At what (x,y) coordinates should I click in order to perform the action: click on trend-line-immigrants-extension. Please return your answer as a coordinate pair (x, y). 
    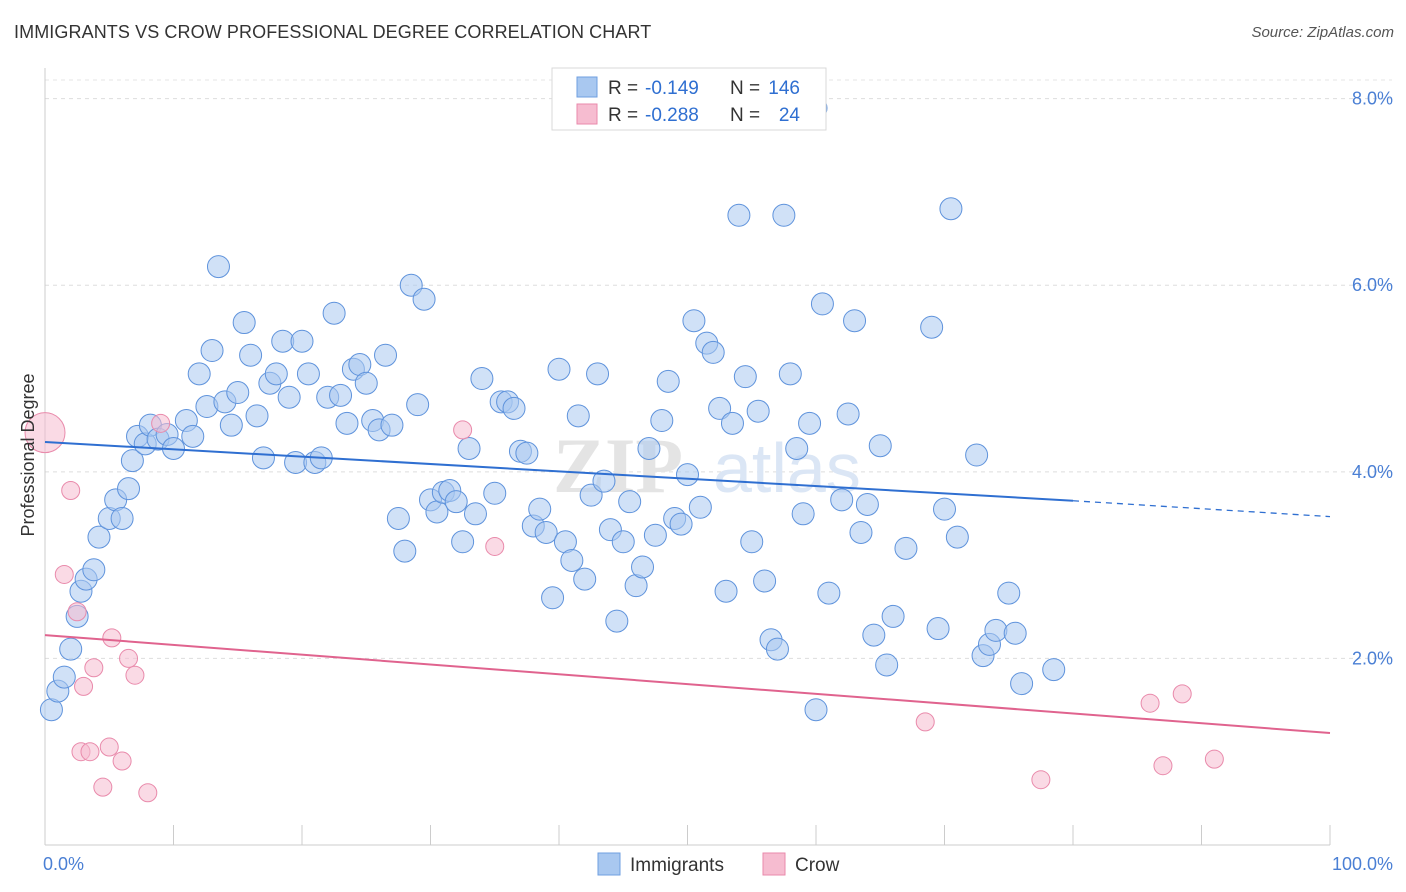
    Looking at the image, I should click on (1201, 509).